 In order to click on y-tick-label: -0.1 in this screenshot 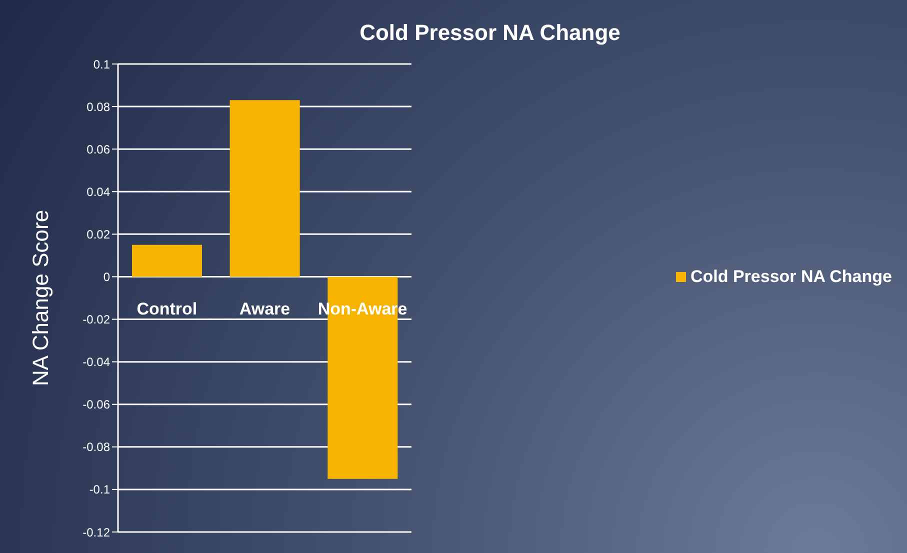, I will do `click(99, 489)`.